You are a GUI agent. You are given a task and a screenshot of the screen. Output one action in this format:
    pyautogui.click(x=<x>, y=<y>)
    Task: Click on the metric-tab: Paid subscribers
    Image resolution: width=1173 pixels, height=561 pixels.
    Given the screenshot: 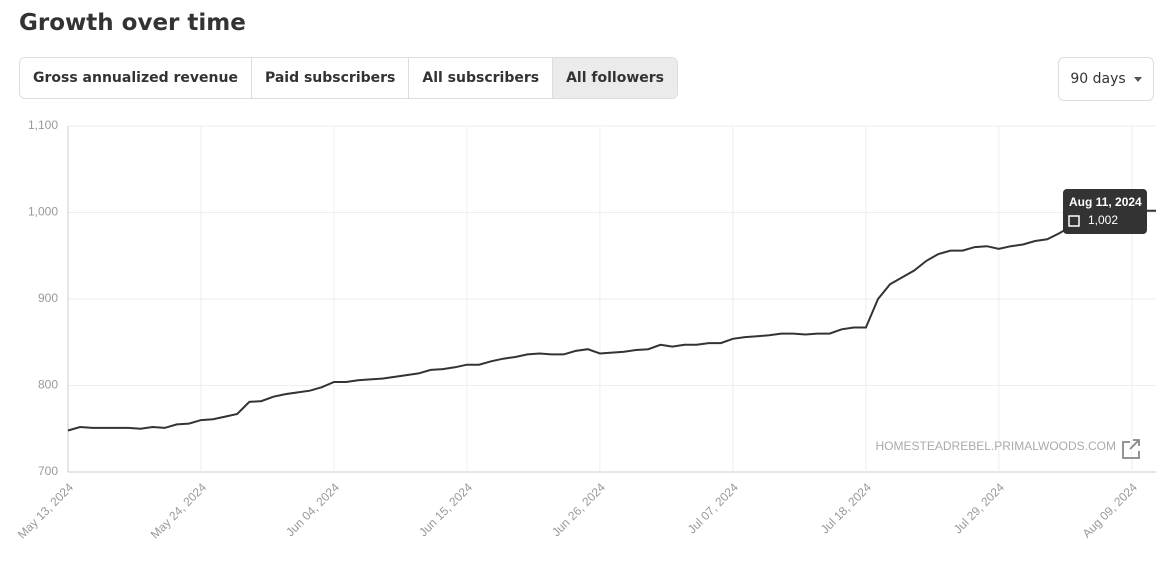 What is the action you would take?
    pyautogui.click(x=330, y=78)
    